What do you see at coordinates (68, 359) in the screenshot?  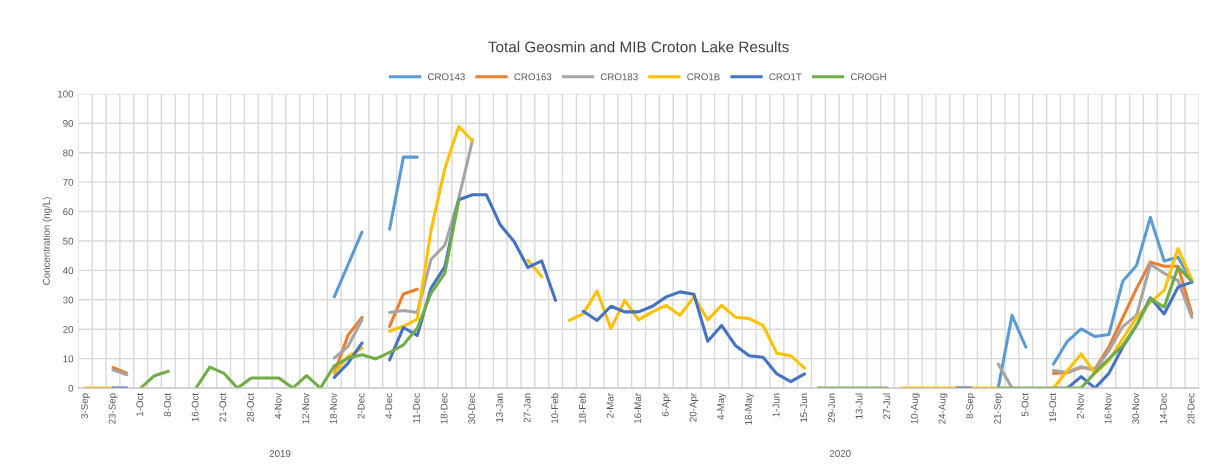 I see `y-tick-label: 10` at bounding box center [68, 359].